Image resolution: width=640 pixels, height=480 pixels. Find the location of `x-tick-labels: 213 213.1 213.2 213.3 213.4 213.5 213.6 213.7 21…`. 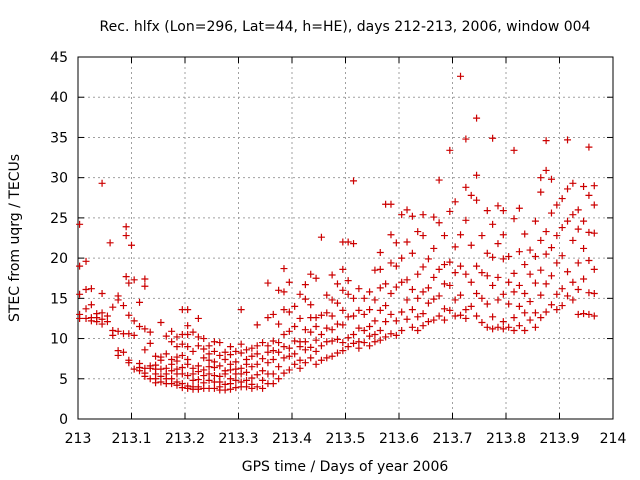

x-tick-labels: 213 213.1 213.2 213.3 213.4 213.5 213.6 213.7 21… is located at coordinates (346, 439).